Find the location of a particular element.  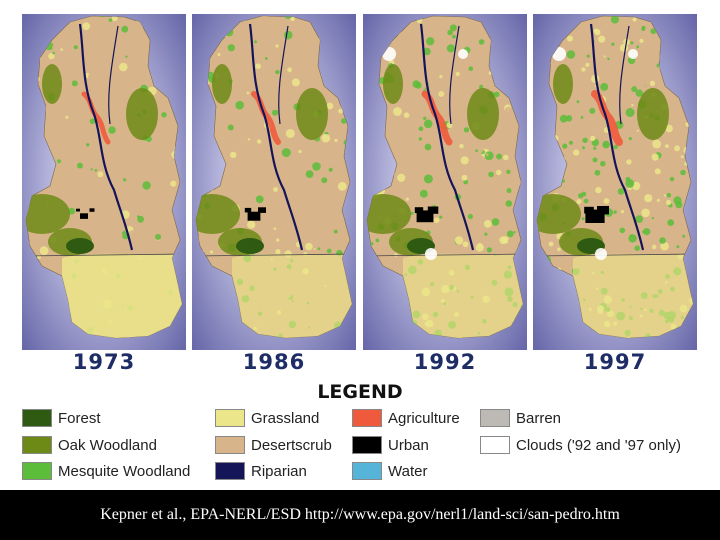

legend-item-urban: Urban is located at coordinates (390, 445).